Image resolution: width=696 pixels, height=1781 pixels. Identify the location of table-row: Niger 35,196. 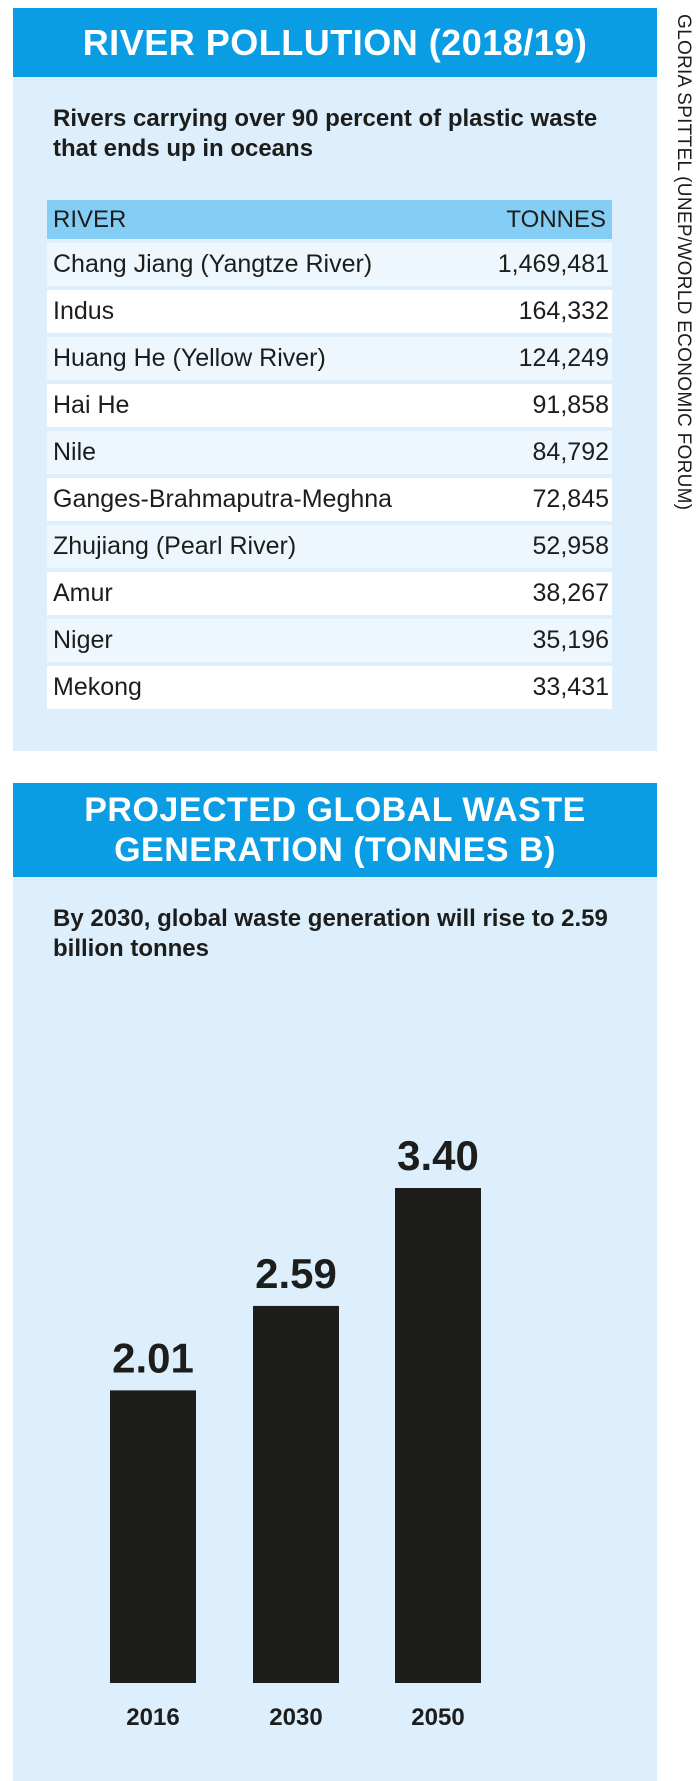
(329, 640).